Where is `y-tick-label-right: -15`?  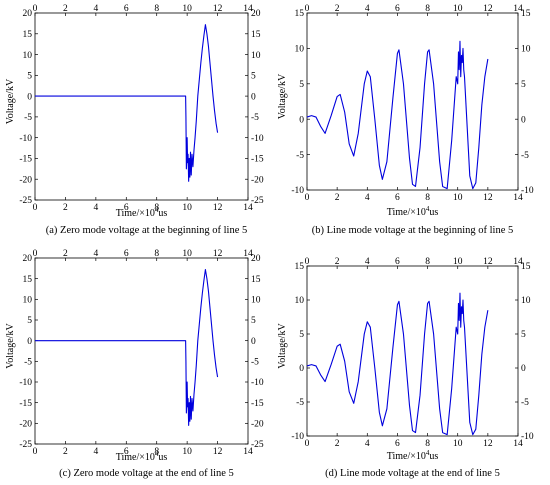
y-tick-label-right: -15 is located at coordinates (257, 160).